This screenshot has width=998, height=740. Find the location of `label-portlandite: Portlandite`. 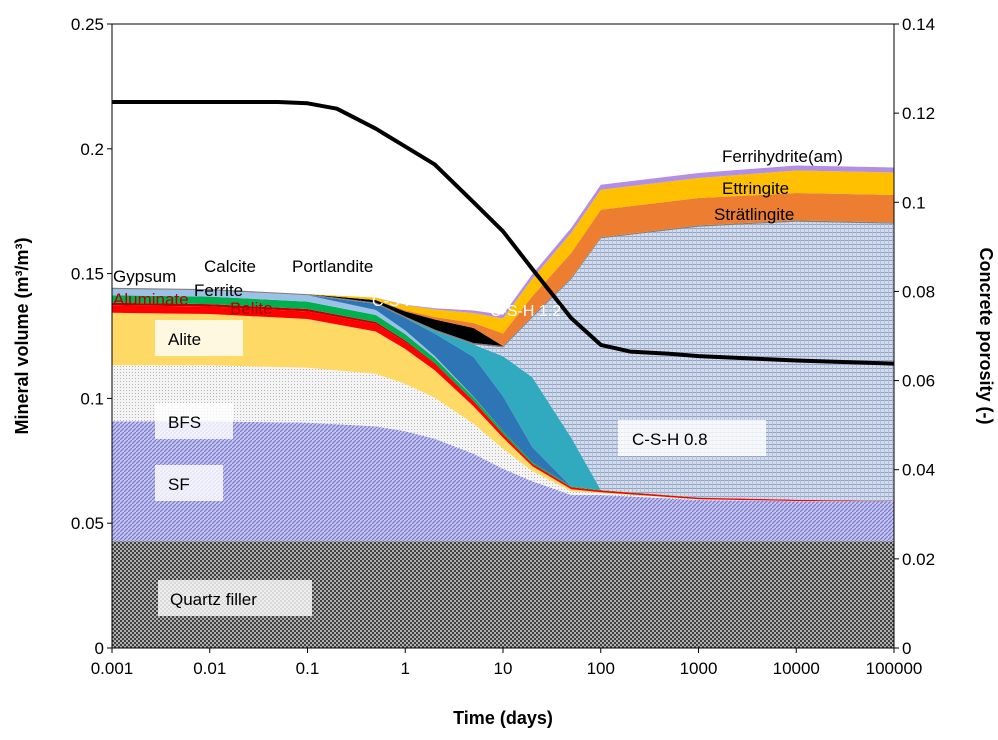

label-portlandite: Portlandite is located at coordinates (332, 266).